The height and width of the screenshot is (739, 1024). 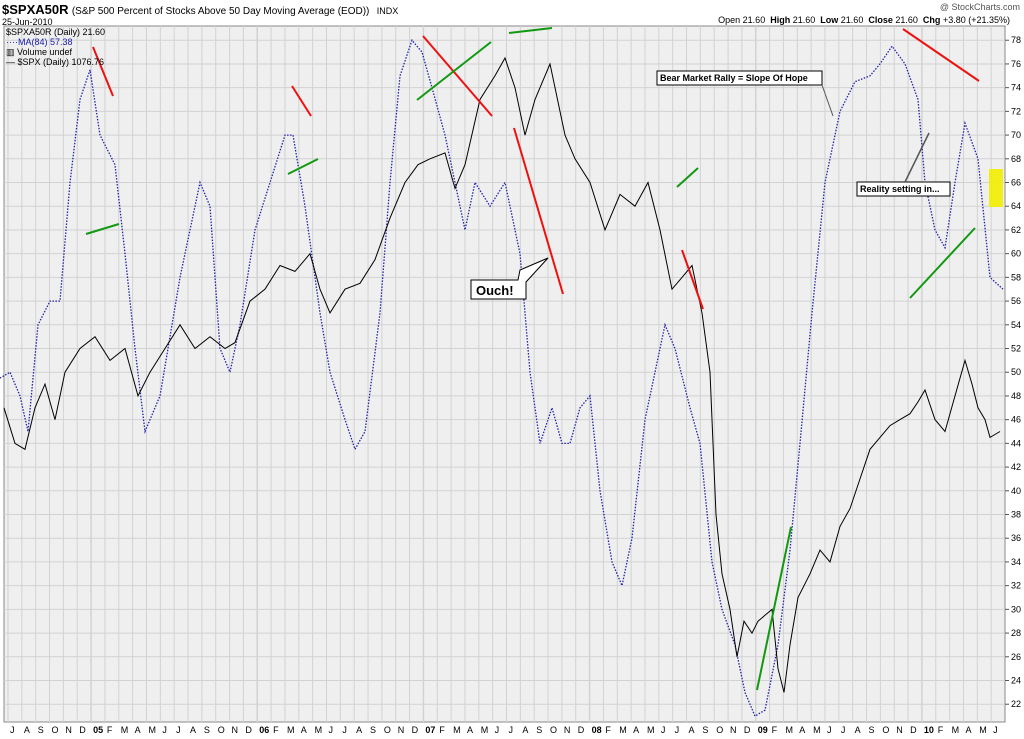 What do you see at coordinates (39, 52) in the screenshot?
I see `legend-volume: ▥ Volume undef` at bounding box center [39, 52].